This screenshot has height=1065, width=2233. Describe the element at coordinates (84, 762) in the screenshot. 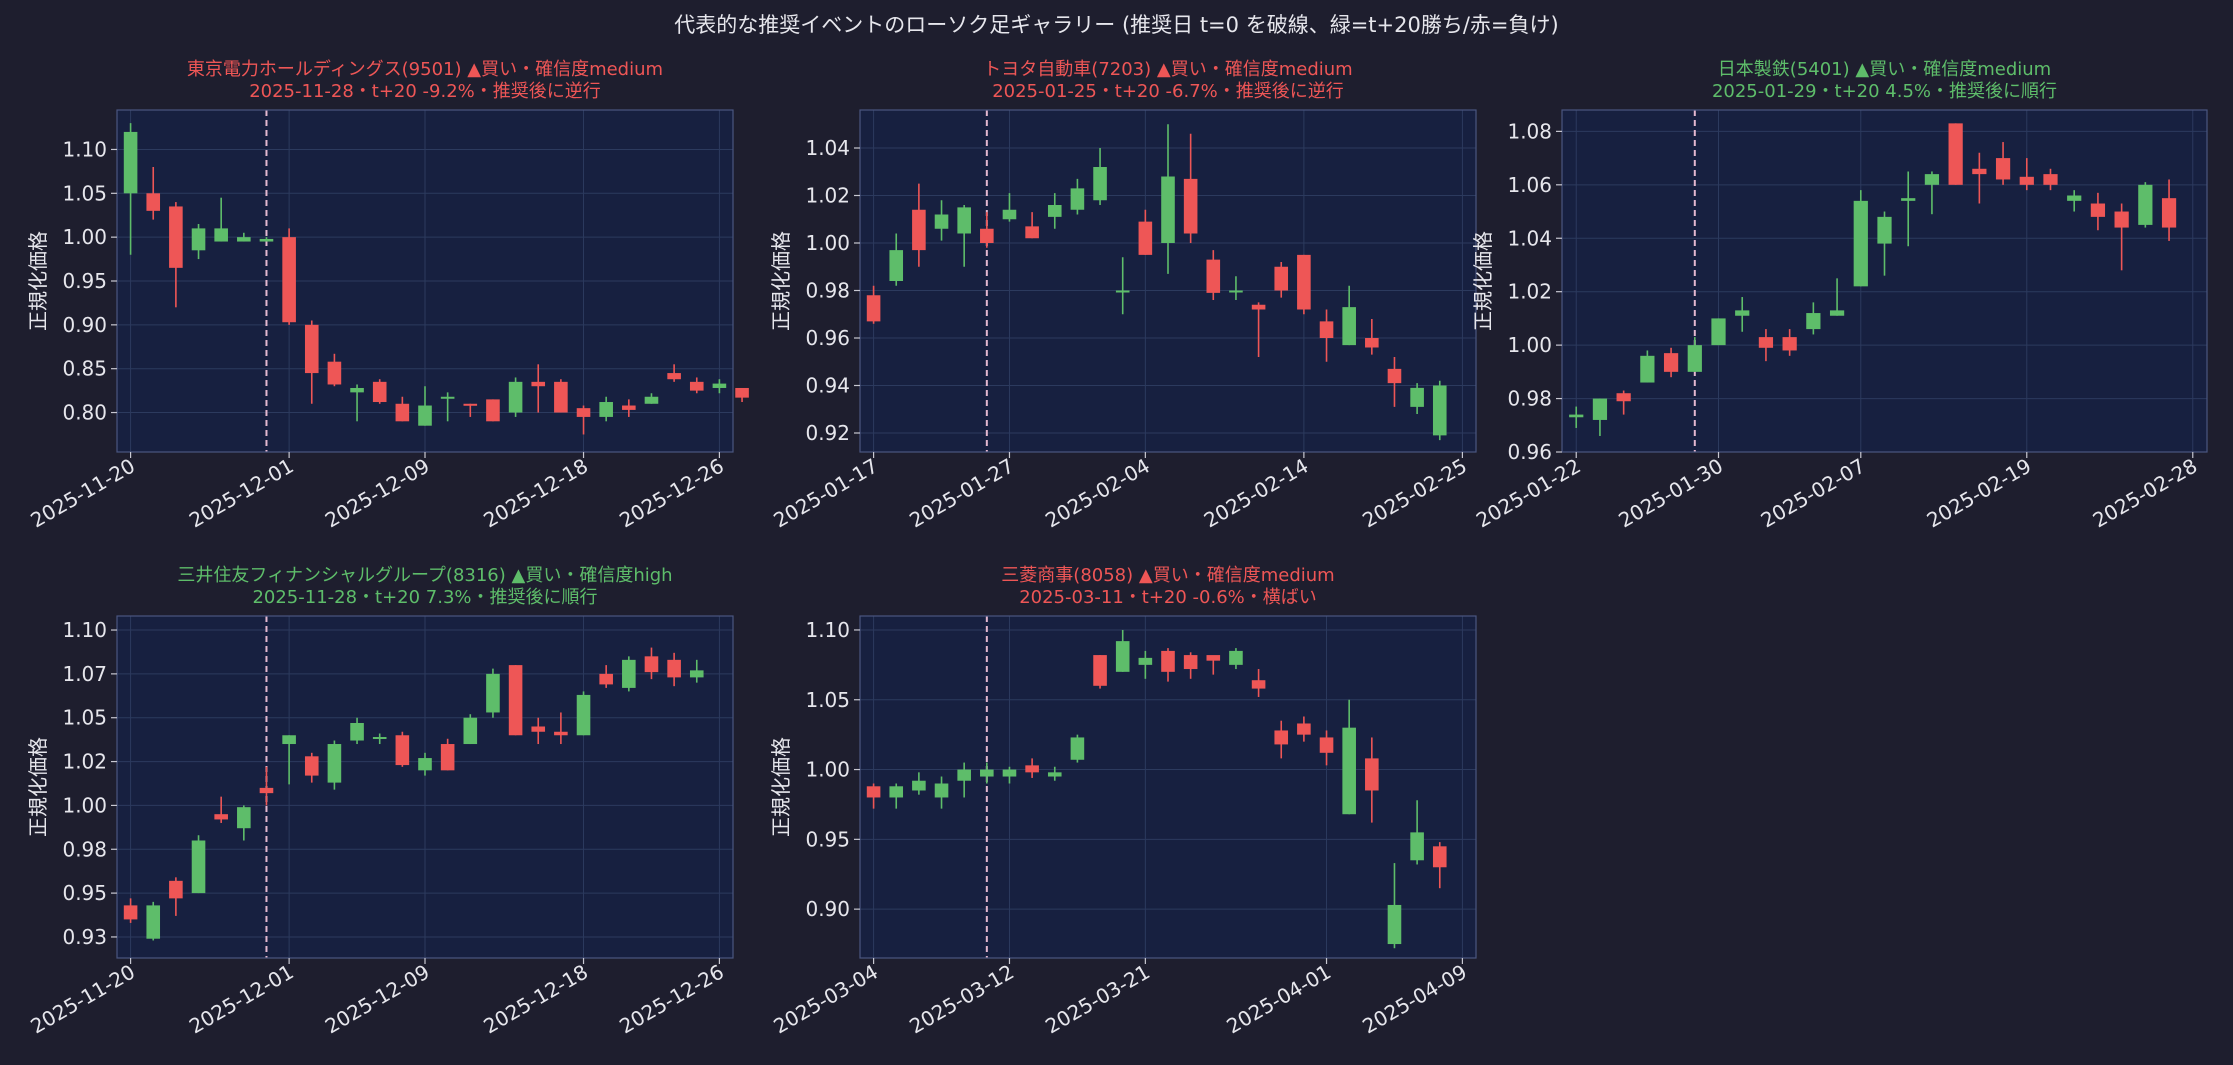

I see `y-tick-label: 1.02` at that location.